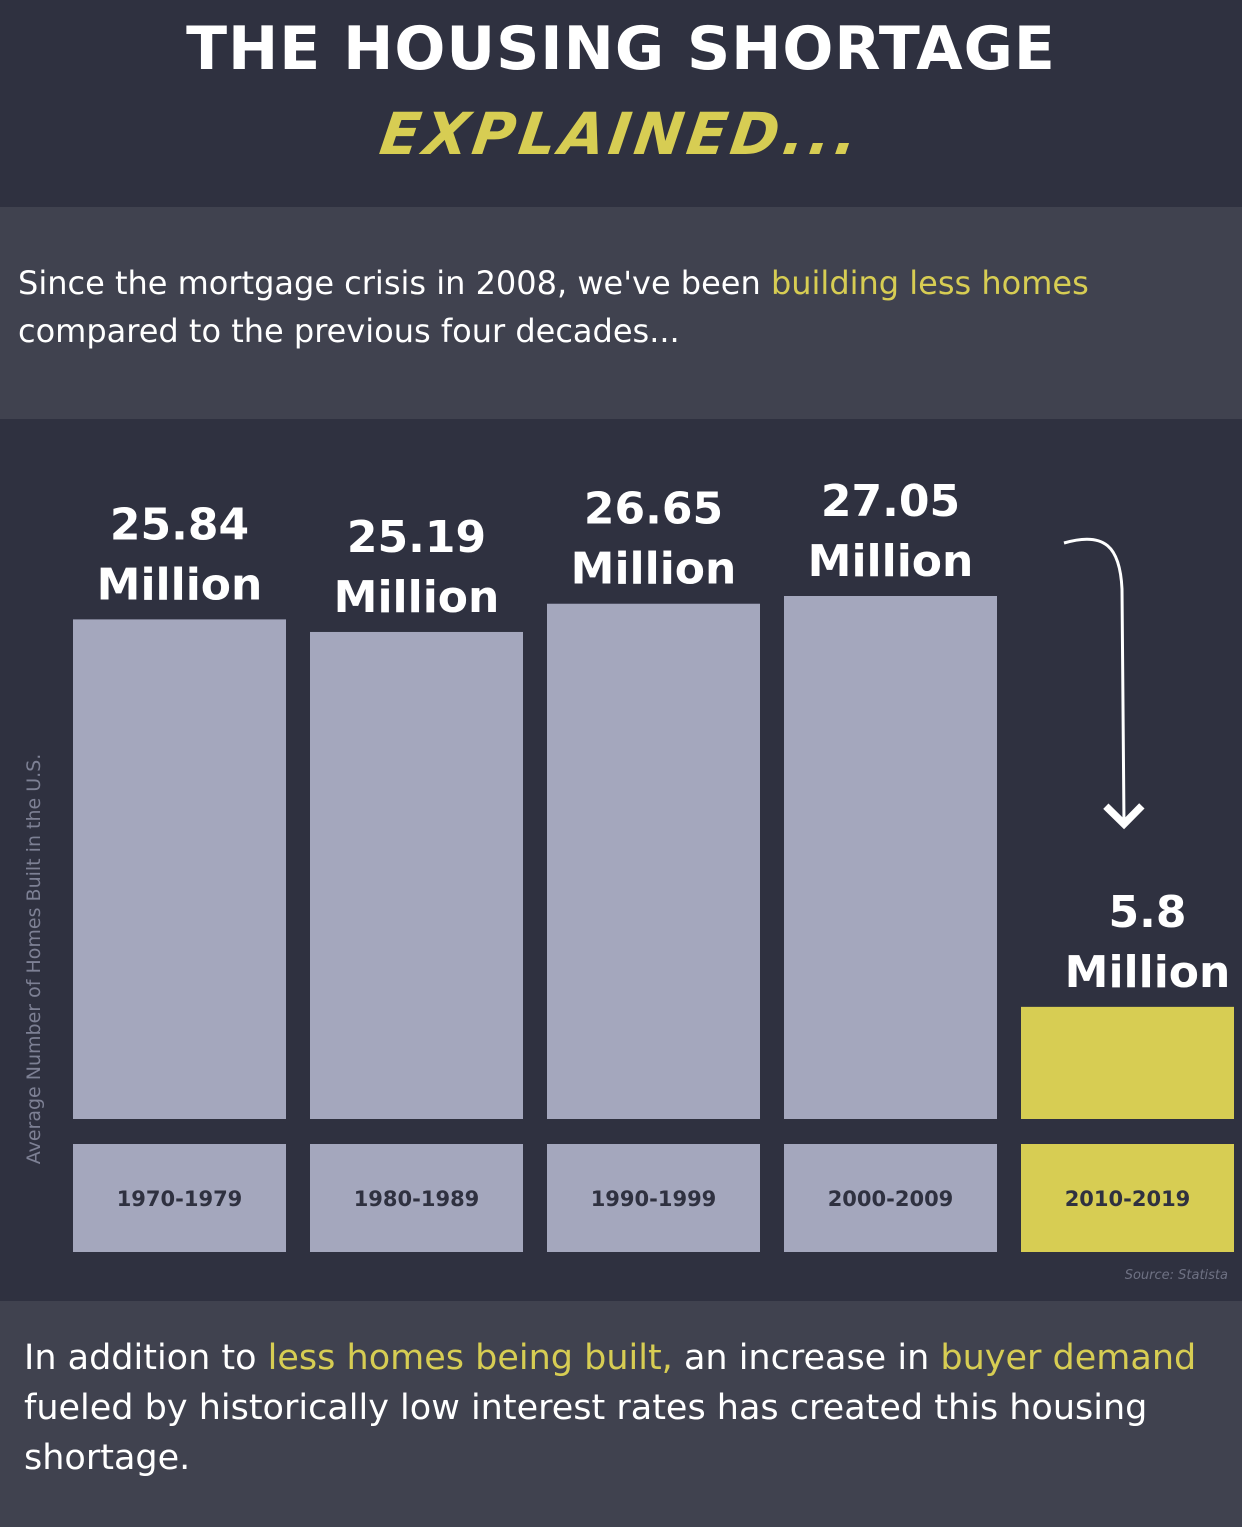 This screenshot has height=1527, width=1242. What do you see at coordinates (1148, 912) in the screenshot?
I see `value-label-2010-2019-number: 5.8` at bounding box center [1148, 912].